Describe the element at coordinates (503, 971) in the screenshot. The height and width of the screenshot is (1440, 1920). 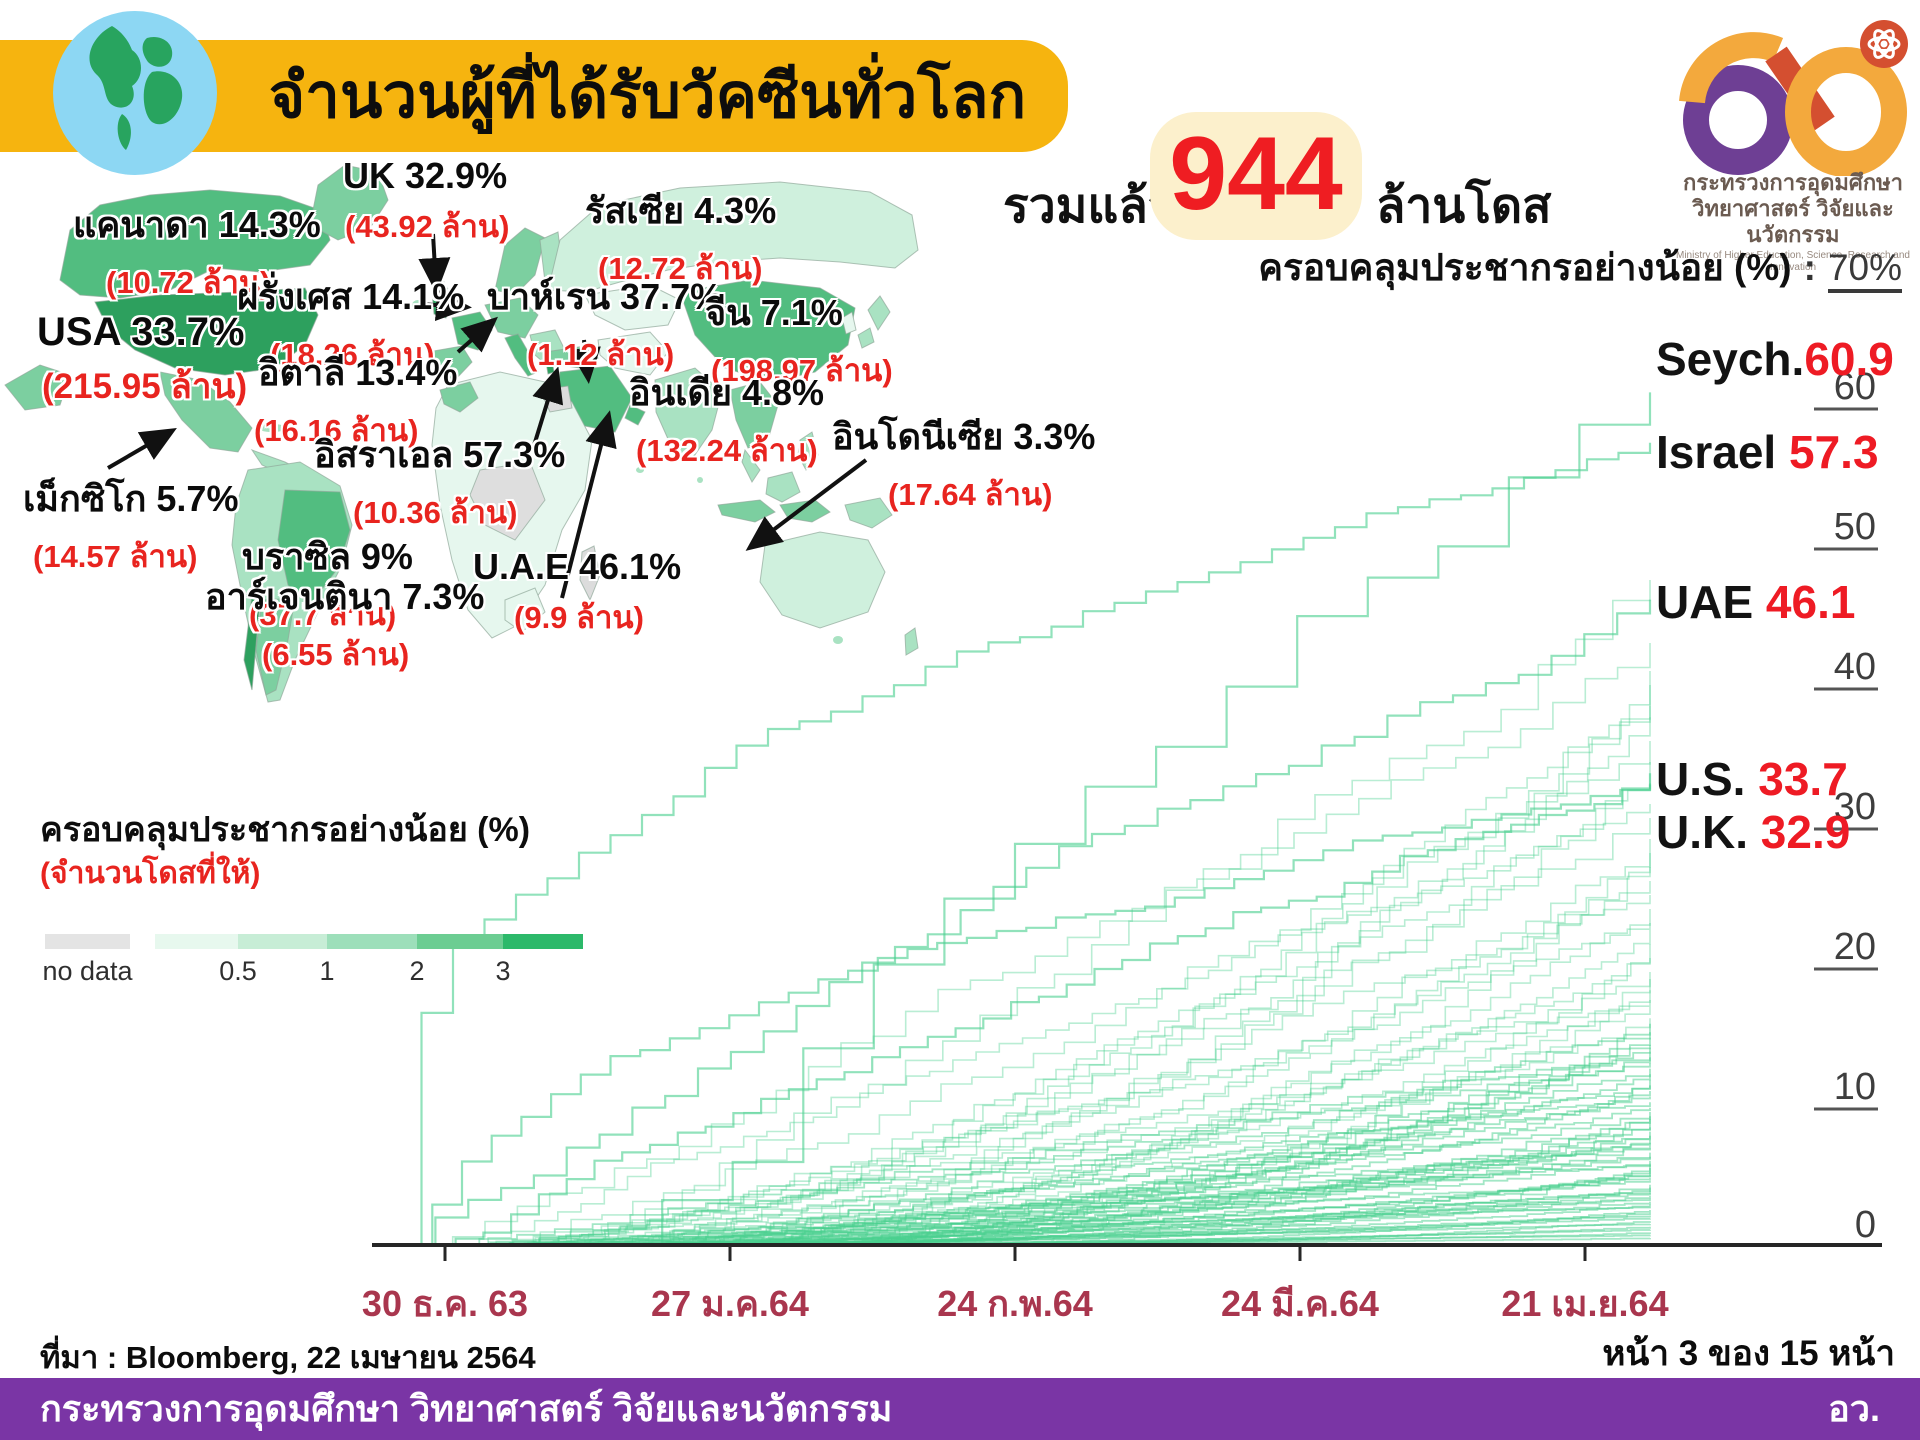
I see `legend-scale-tick: 3` at that location.